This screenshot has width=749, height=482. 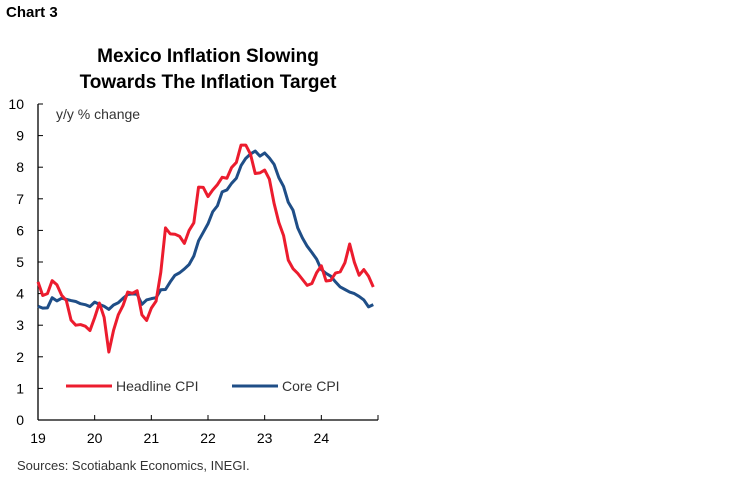 What do you see at coordinates (20, 199) in the screenshot?
I see `y-tick-label: 7` at bounding box center [20, 199].